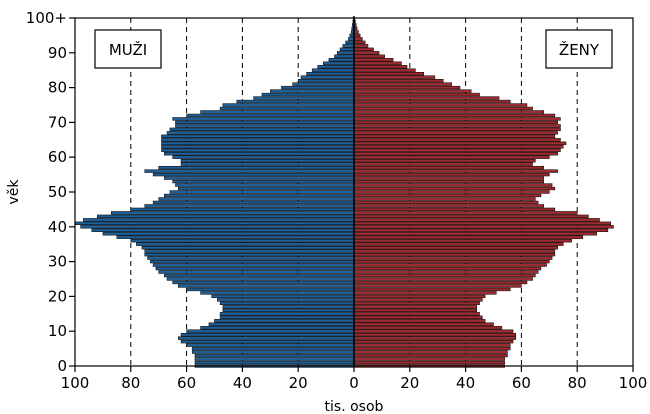 Image resolution: width=650 pixels, height=414 pixels. I want to click on y-tick-label: 0, so click(62, 366).